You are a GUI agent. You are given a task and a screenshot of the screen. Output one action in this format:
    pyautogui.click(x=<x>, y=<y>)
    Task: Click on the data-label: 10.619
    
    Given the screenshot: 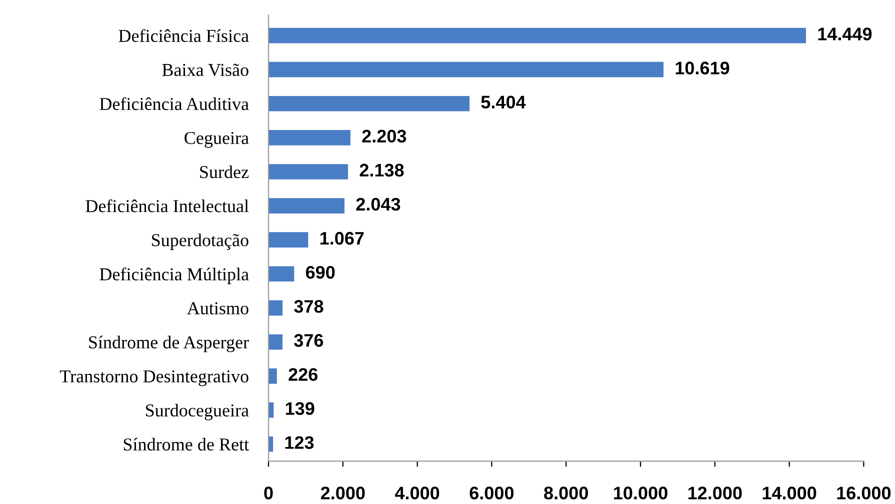 What is the action you would take?
    pyautogui.click(x=703, y=68)
    